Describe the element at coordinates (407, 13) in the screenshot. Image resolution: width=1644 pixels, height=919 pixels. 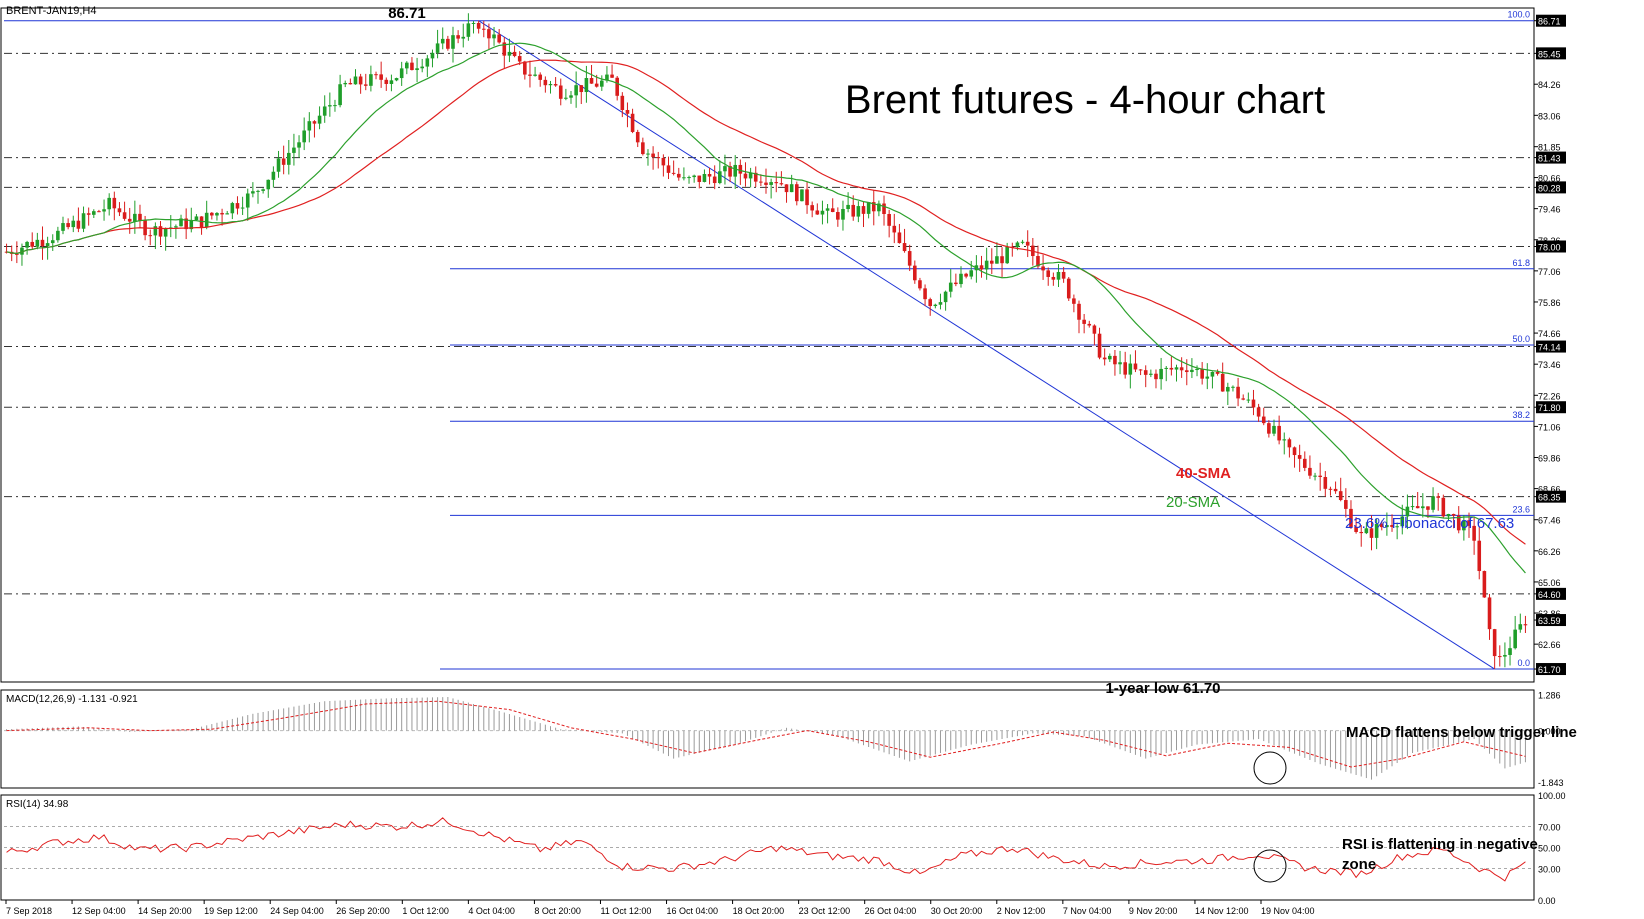
I see `high-label: 86.71` at that location.